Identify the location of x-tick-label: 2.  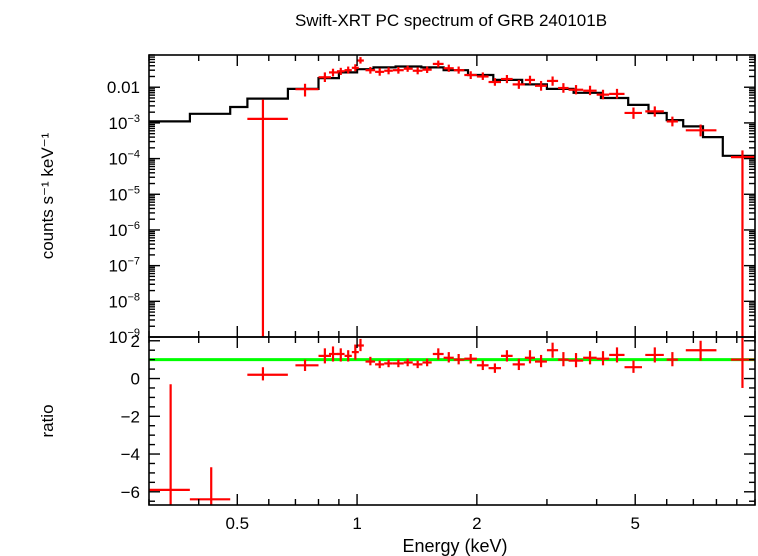
(476, 523).